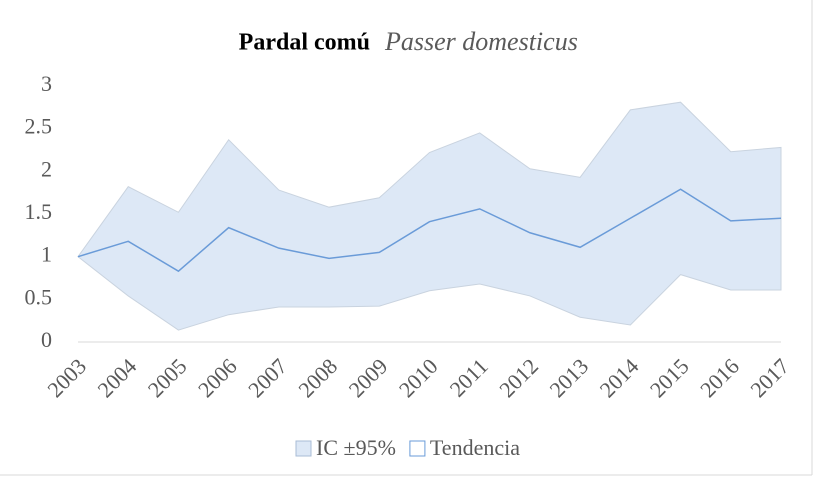 The height and width of the screenshot is (481, 819). Describe the element at coordinates (368, 377) in the screenshot. I see `x-tick-label: 2009` at that location.